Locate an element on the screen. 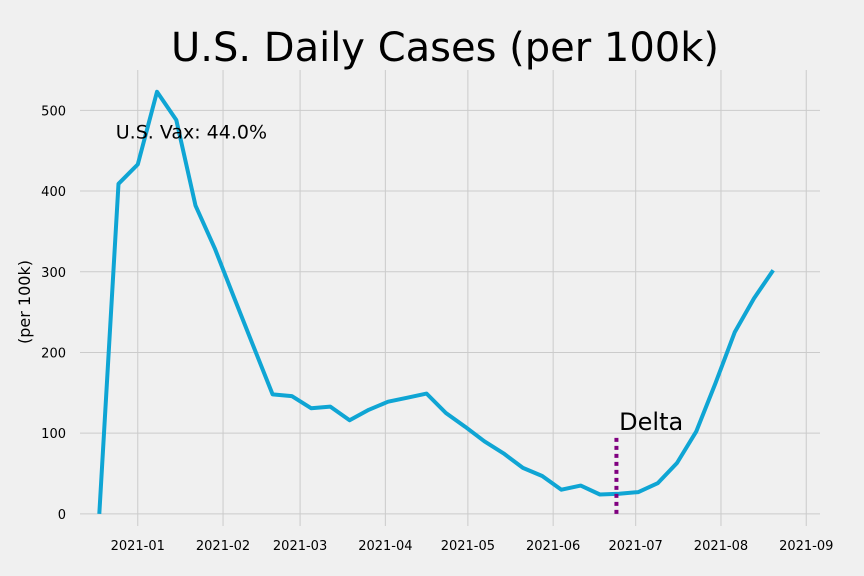 This screenshot has width=864, height=576. x-tick-label: 2021-07 is located at coordinates (636, 546).